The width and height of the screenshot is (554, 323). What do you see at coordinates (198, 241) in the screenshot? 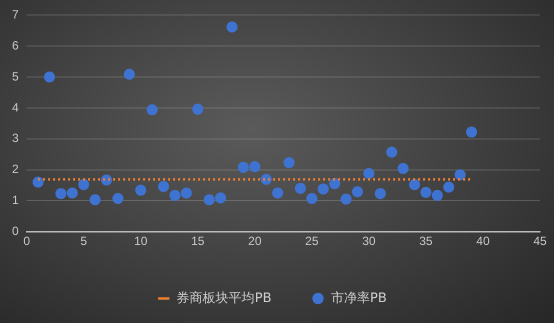
I see `x-tick-label: 15` at bounding box center [198, 241].